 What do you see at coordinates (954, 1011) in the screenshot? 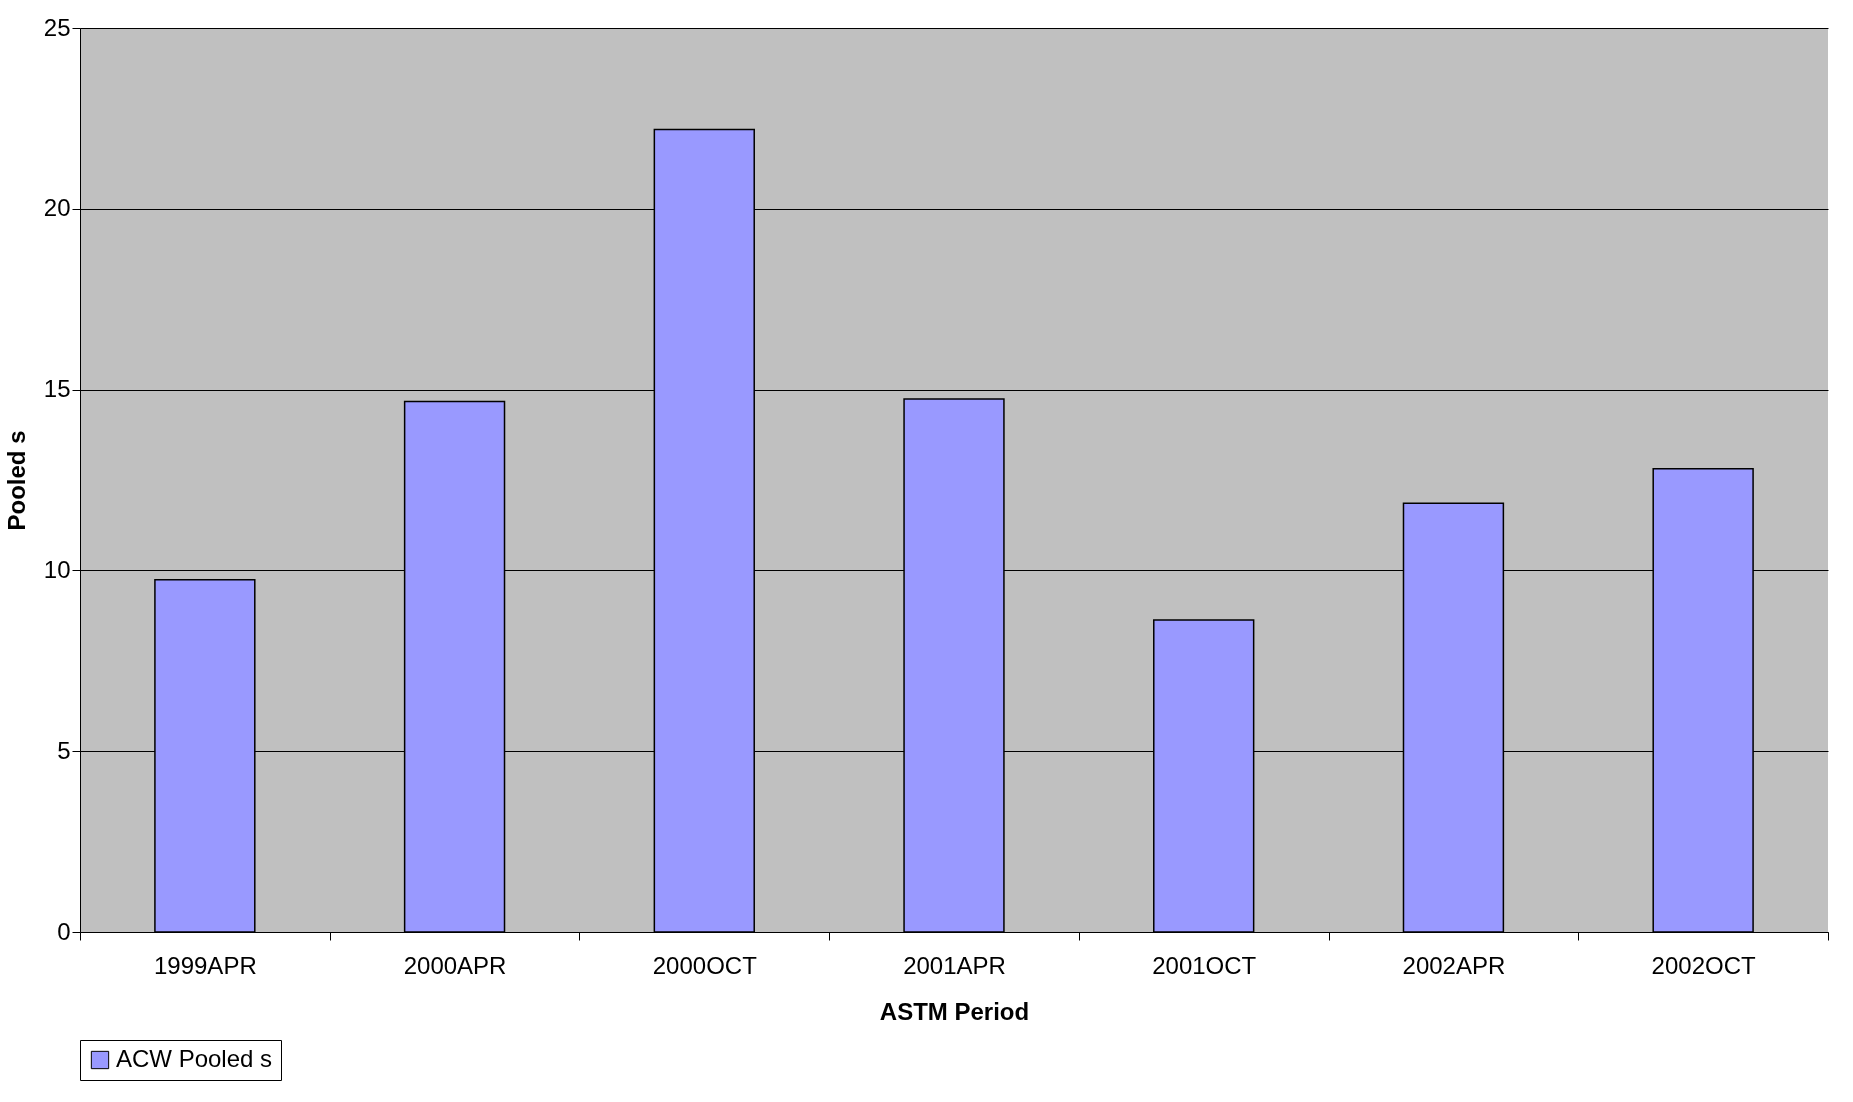
I see `x-axis-title: ASTM Period` at bounding box center [954, 1011].